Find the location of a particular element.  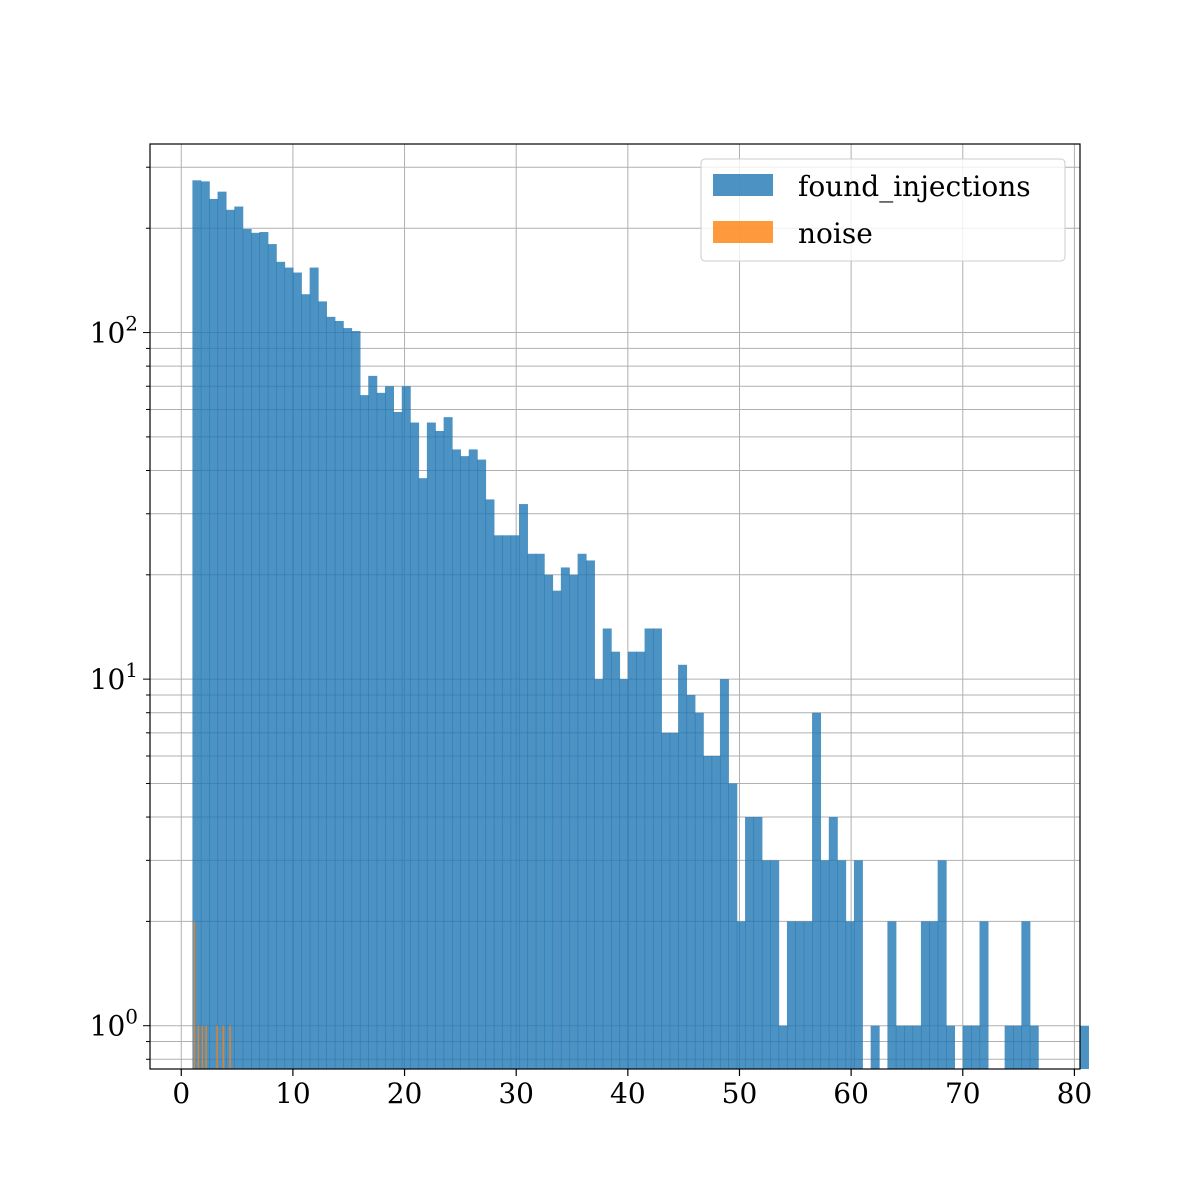

x-tick-label: 80 is located at coordinates (1075, 1093).